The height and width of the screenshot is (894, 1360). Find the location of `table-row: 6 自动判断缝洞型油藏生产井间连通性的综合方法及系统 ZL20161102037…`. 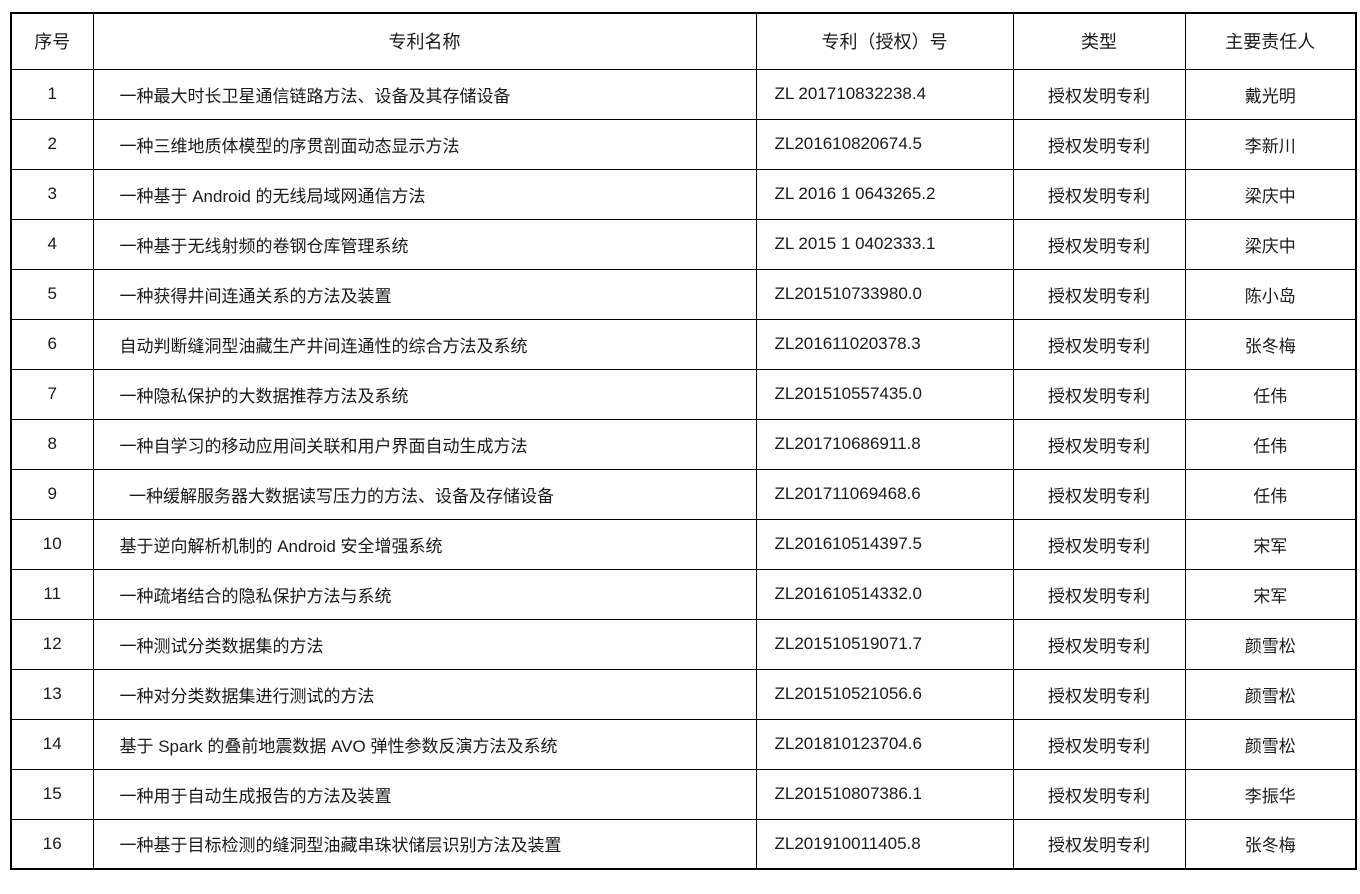

table-row: 6 自动判断缝洞型油藏生产井间连通性的综合方法及系统 ZL20161102037… is located at coordinates (683, 344).